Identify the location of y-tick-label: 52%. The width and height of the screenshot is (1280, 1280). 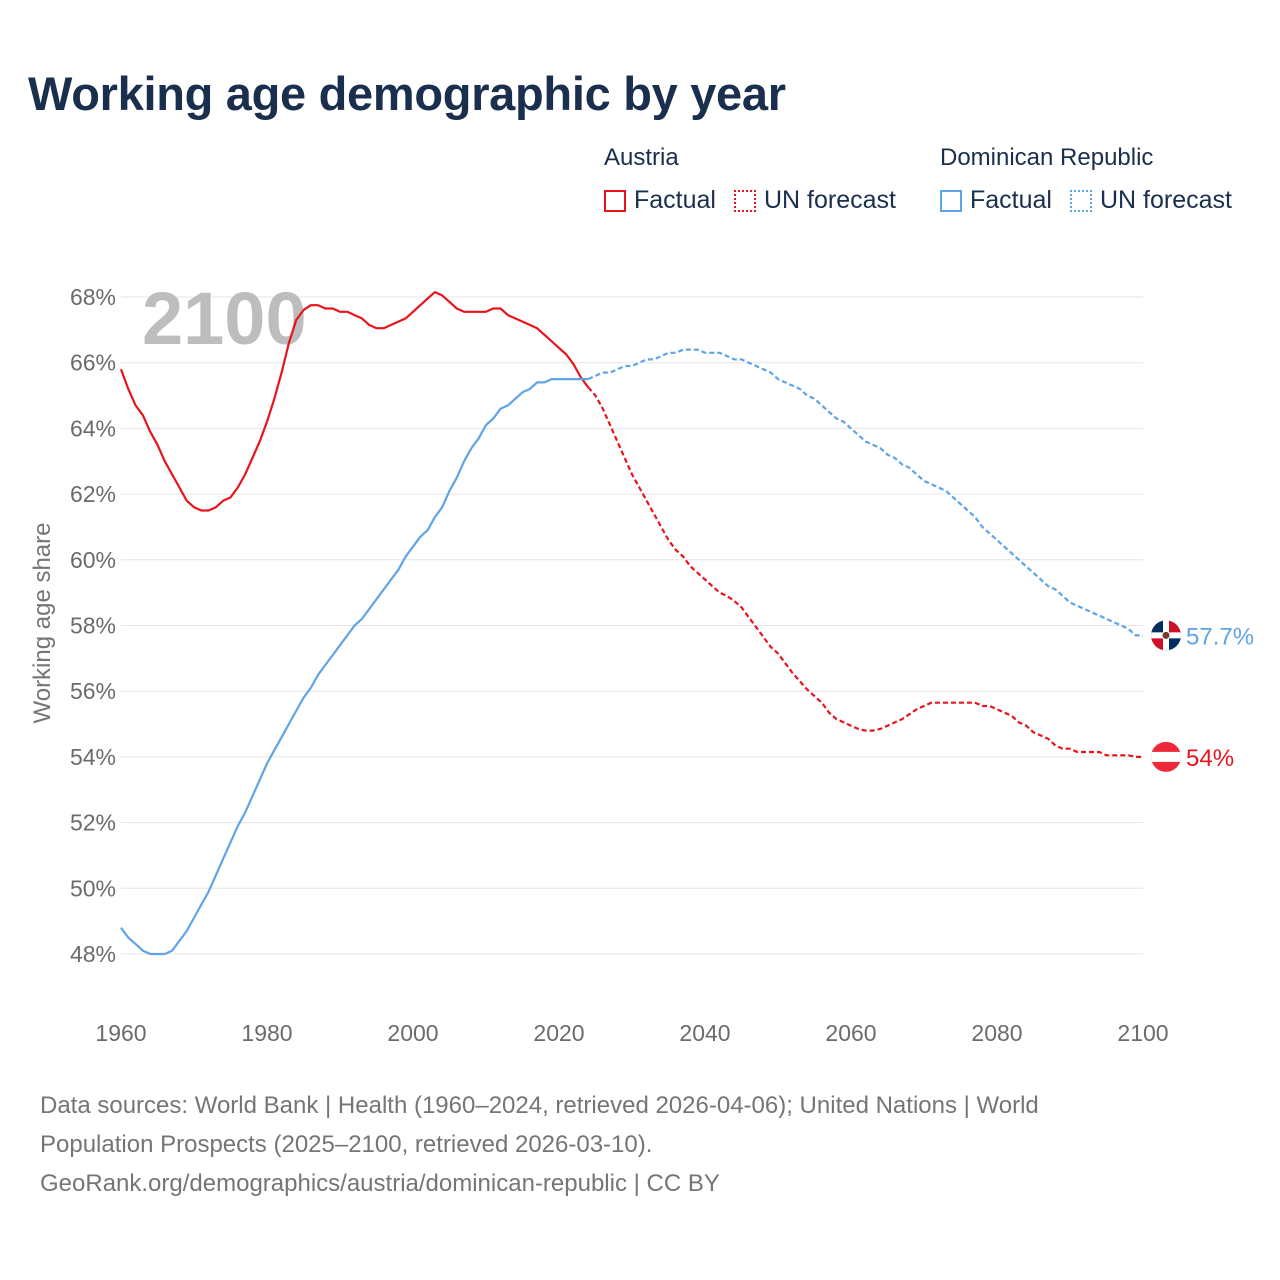
(93, 823).